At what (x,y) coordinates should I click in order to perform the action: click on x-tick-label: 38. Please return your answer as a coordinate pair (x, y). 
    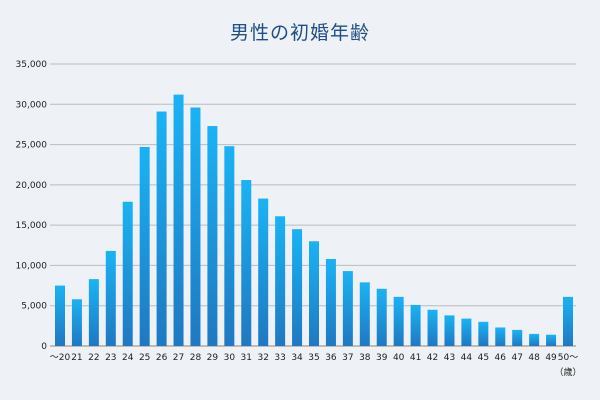
    Looking at the image, I should click on (365, 358).